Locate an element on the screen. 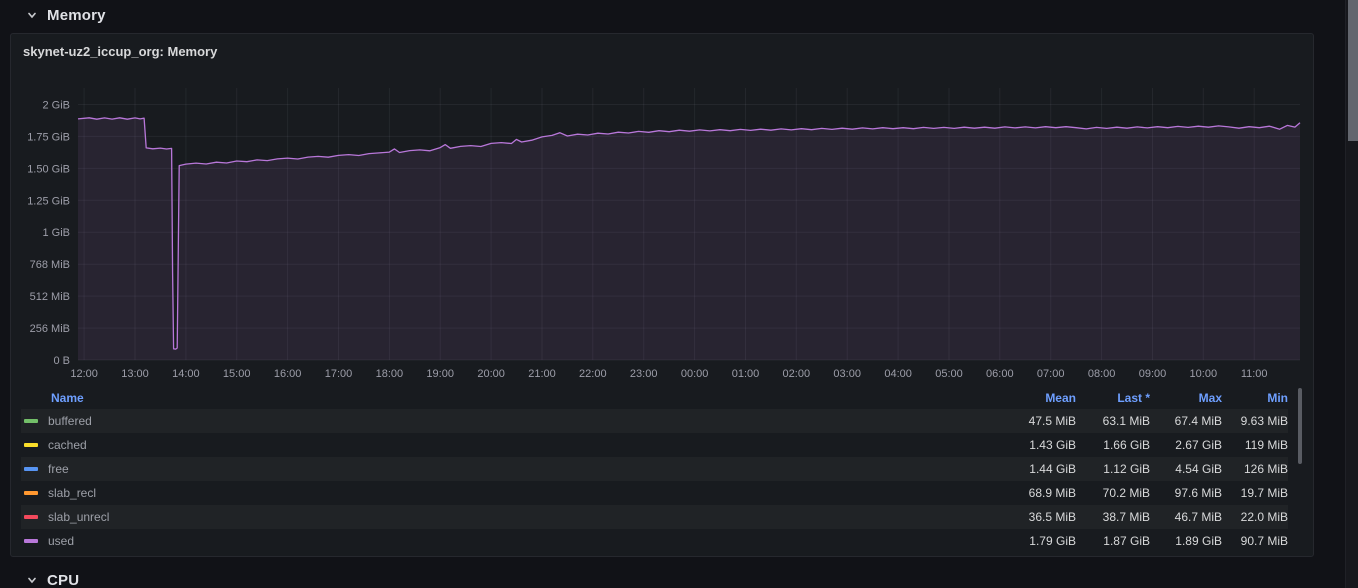 This screenshot has width=1358, height=588. section-memory-label: Memory is located at coordinates (76, 15).